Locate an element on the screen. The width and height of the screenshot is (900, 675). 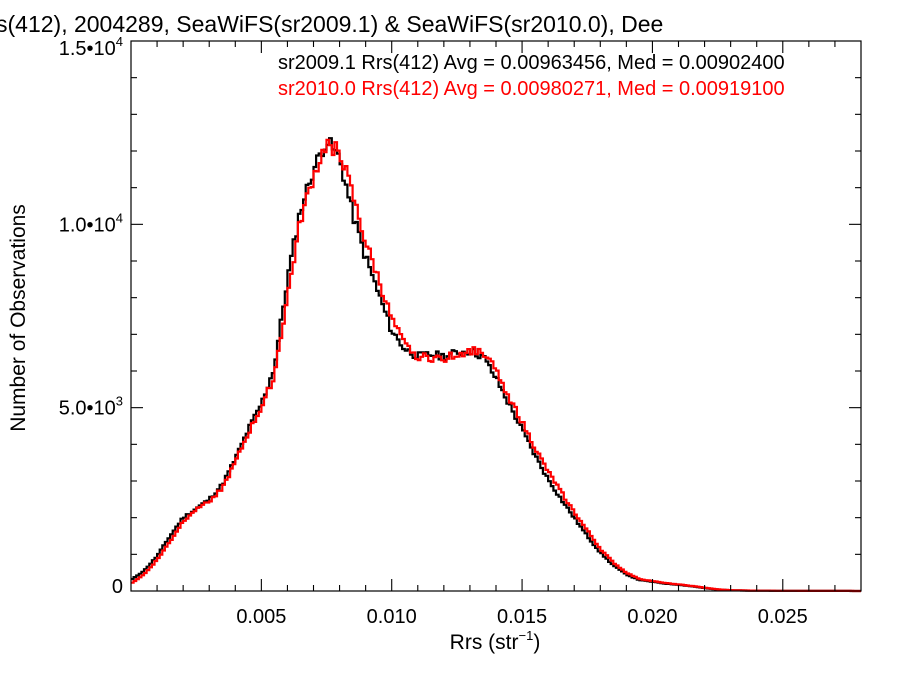
x-axis-label: Rrs (str−1) is located at coordinates (495, 641).